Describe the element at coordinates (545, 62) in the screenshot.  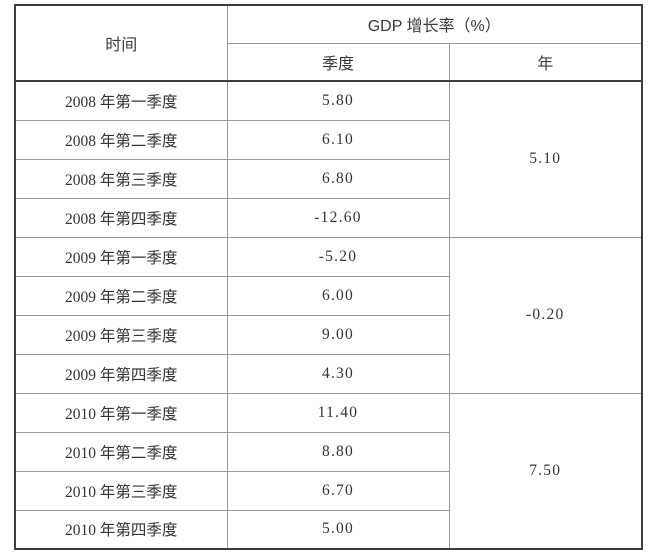
I see `year-column-header: 年` at that location.